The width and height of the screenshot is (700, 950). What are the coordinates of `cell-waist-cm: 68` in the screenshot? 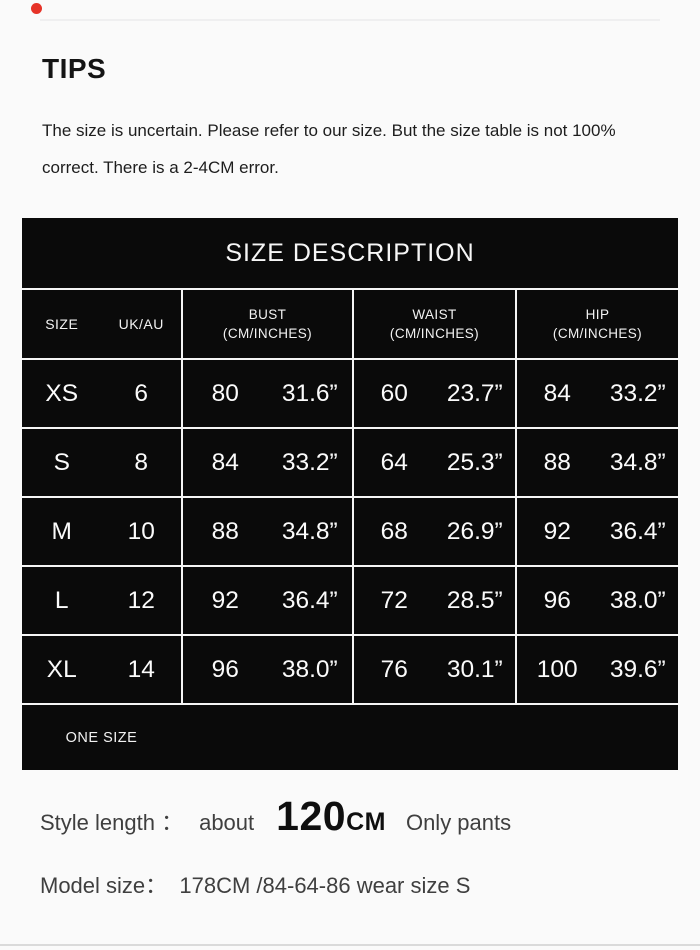 It's located at (394, 531).